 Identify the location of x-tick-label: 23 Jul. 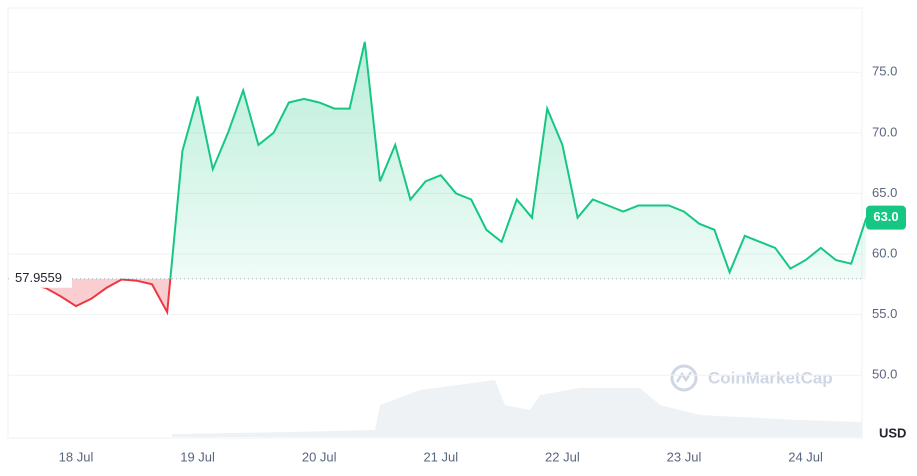
(684, 456).